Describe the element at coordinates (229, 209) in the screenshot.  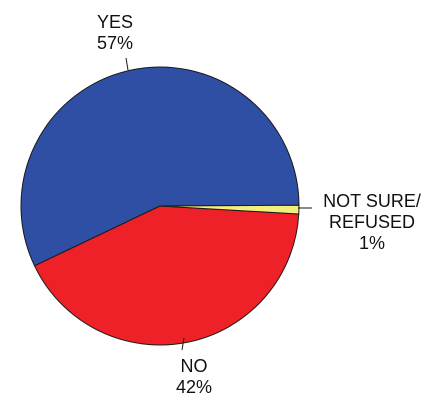
I see `pie-slice-not-sure` at that location.